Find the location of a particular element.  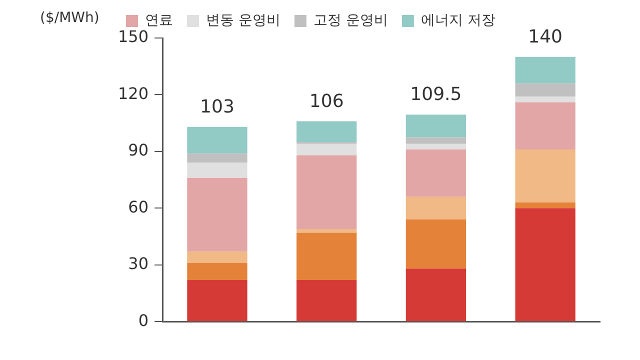

legend-label: 변동 운영비 is located at coordinates (243, 20).